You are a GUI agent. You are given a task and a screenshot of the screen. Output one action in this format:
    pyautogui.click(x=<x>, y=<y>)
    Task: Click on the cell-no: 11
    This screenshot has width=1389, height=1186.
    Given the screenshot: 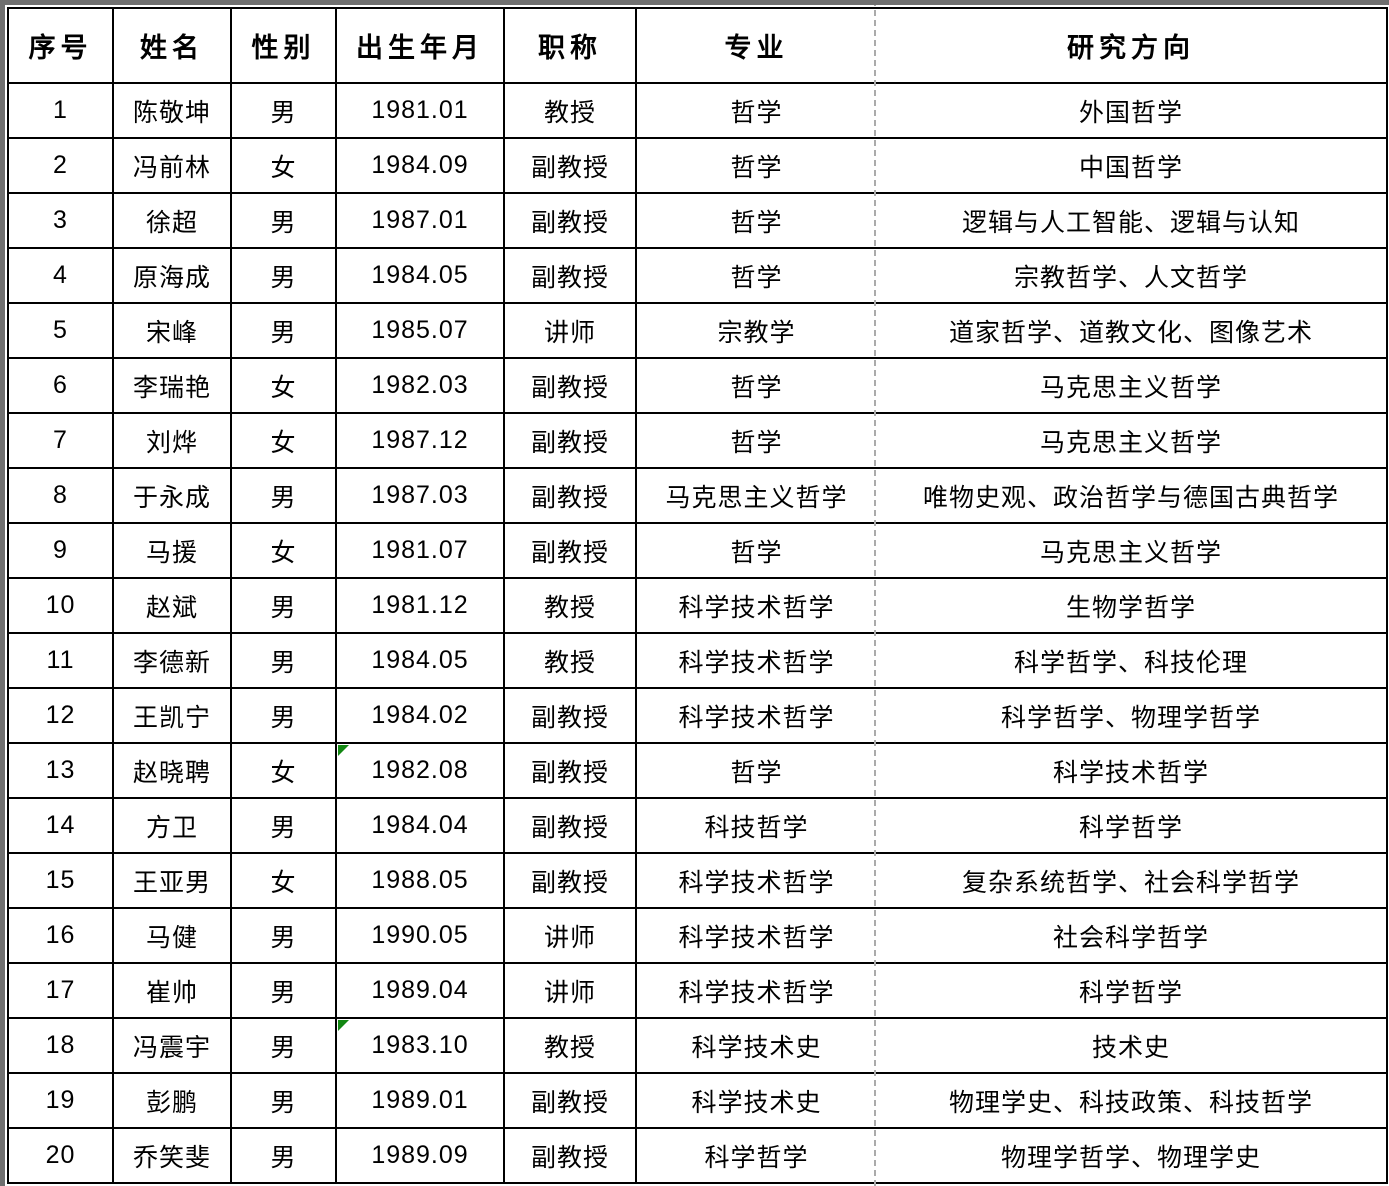 What is the action you would take?
    pyautogui.click(x=60, y=660)
    